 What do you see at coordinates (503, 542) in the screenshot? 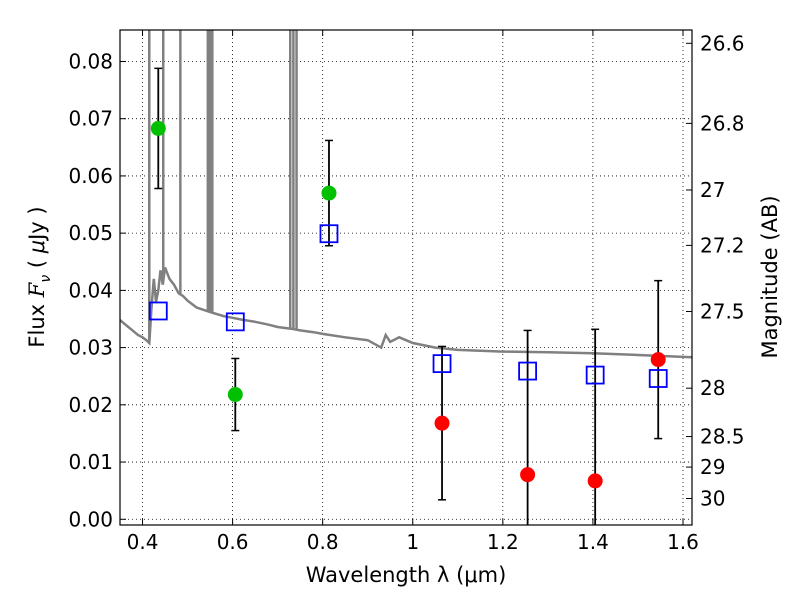
I see `x-tick-label: 1.2` at bounding box center [503, 542].